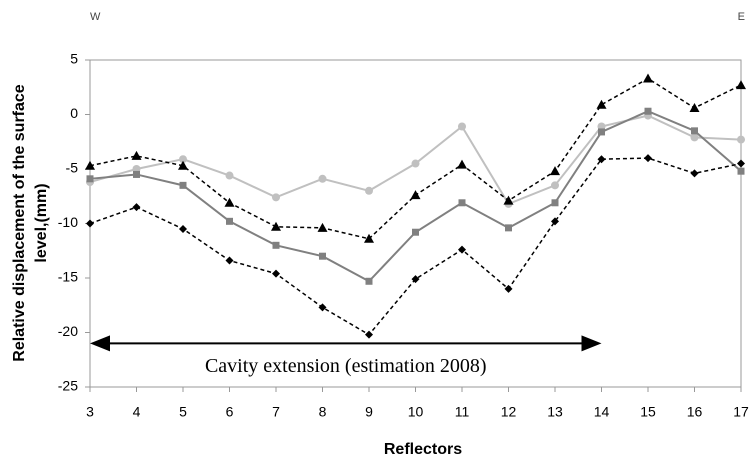 This screenshot has height=462, width=750. Describe the element at coordinates (183, 412) in the screenshot. I see `x-tick-label: 5` at that location.